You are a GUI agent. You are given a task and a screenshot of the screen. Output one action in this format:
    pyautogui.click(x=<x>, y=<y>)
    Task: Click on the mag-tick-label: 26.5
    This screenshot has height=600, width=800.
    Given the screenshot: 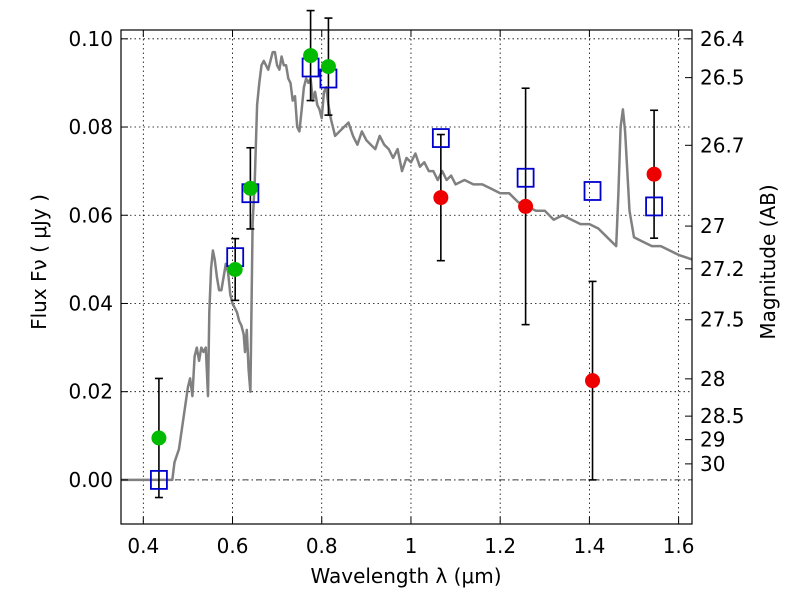 What is the action you would take?
    pyautogui.click(x=722, y=78)
    